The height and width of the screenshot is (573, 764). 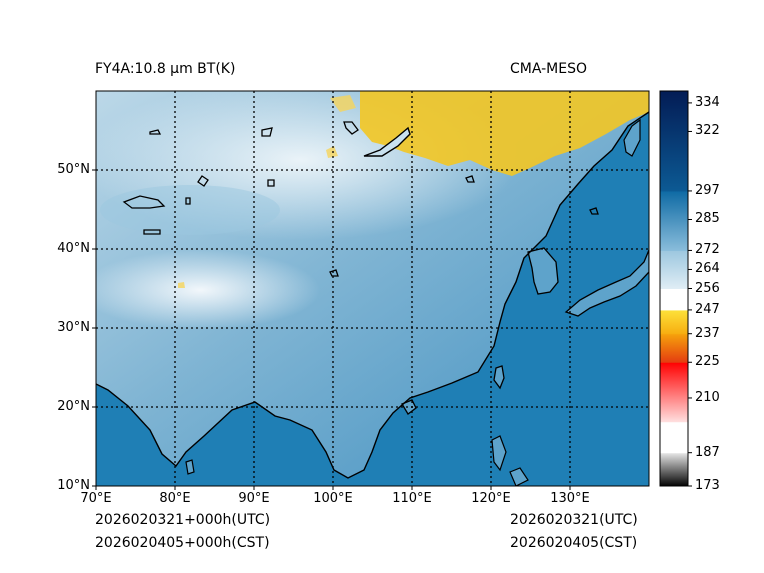 I want to click on lon-tick-label: 100°E, so click(x=333, y=498).